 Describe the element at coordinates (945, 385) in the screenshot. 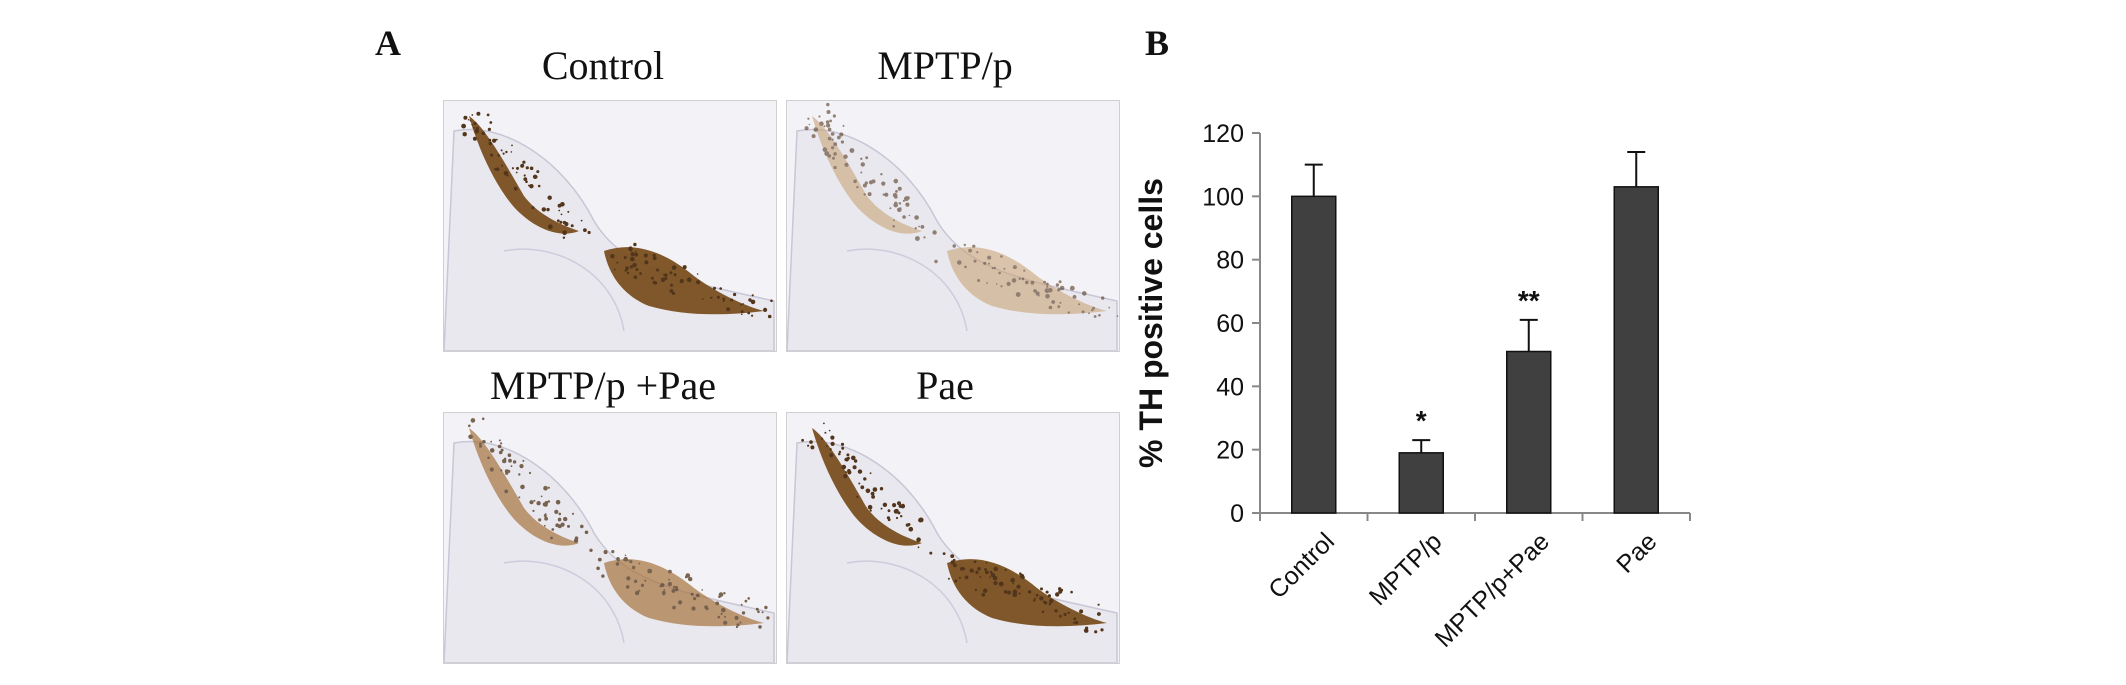

I see `image-title-pae: Pae` at that location.